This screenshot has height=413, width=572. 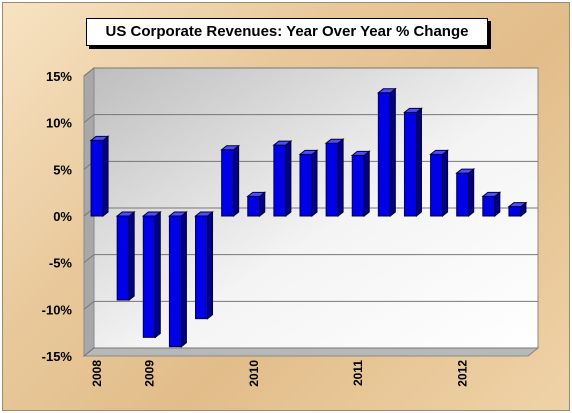 I want to click on x-axis-ticks: 2008 2009 2010 2011 2012, so click(x=280, y=373).